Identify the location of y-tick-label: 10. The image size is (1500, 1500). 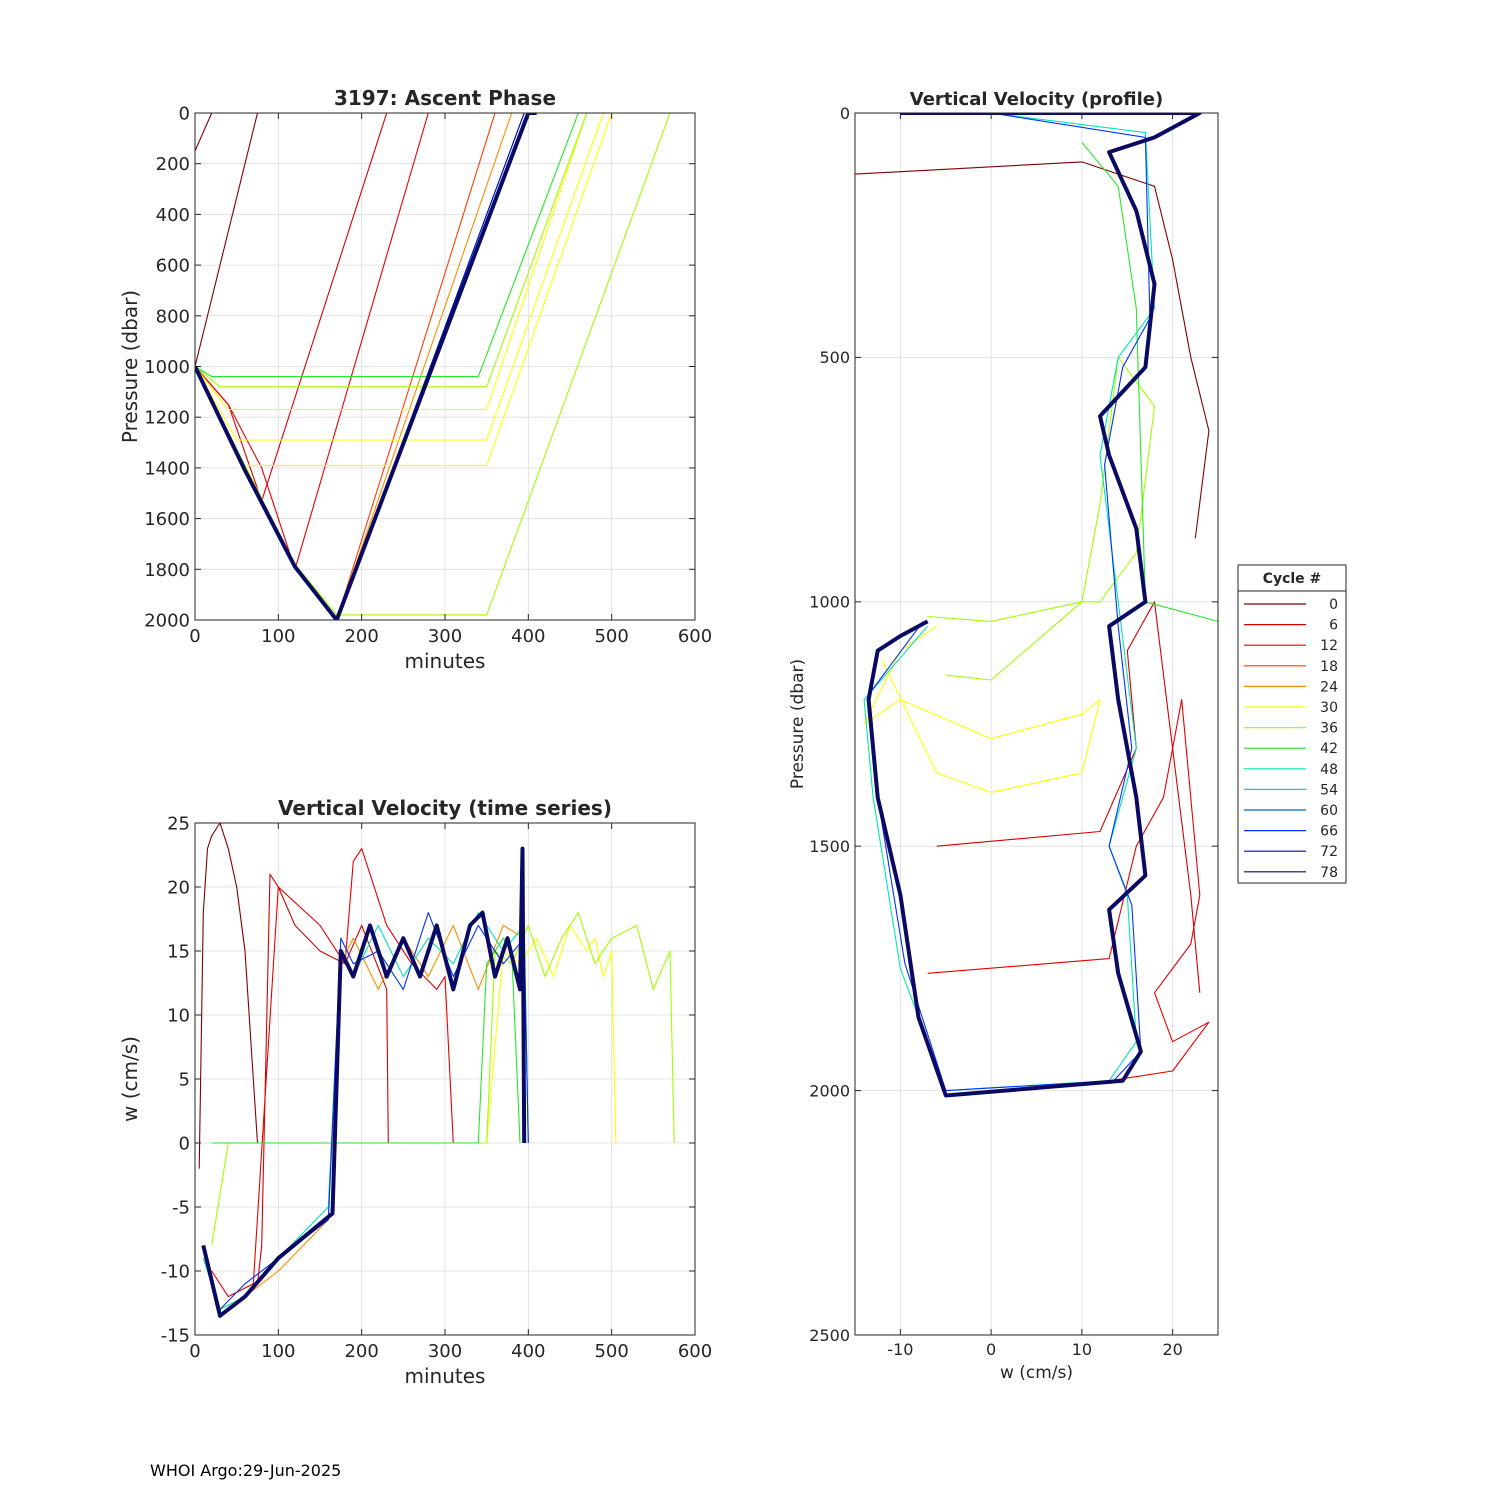
(178, 1015).